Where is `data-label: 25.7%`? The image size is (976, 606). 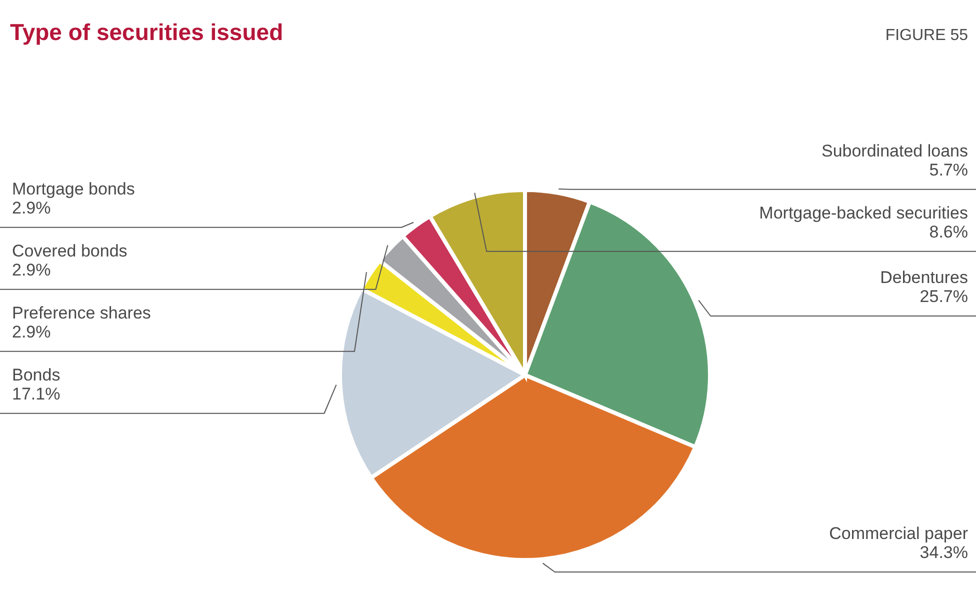 data-label: 25.7% is located at coordinates (944, 296).